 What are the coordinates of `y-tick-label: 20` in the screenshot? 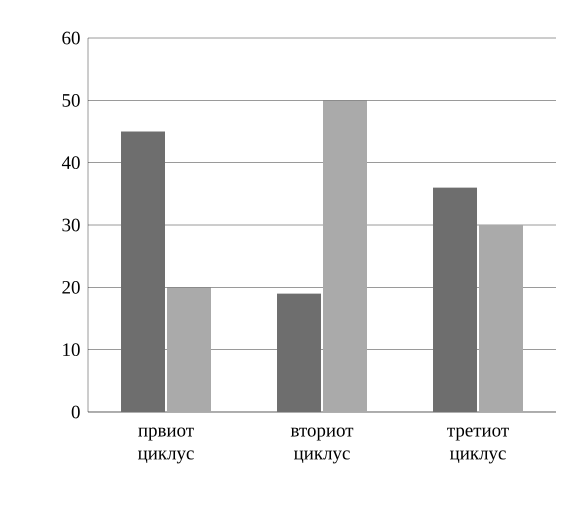 It's located at (71, 287).